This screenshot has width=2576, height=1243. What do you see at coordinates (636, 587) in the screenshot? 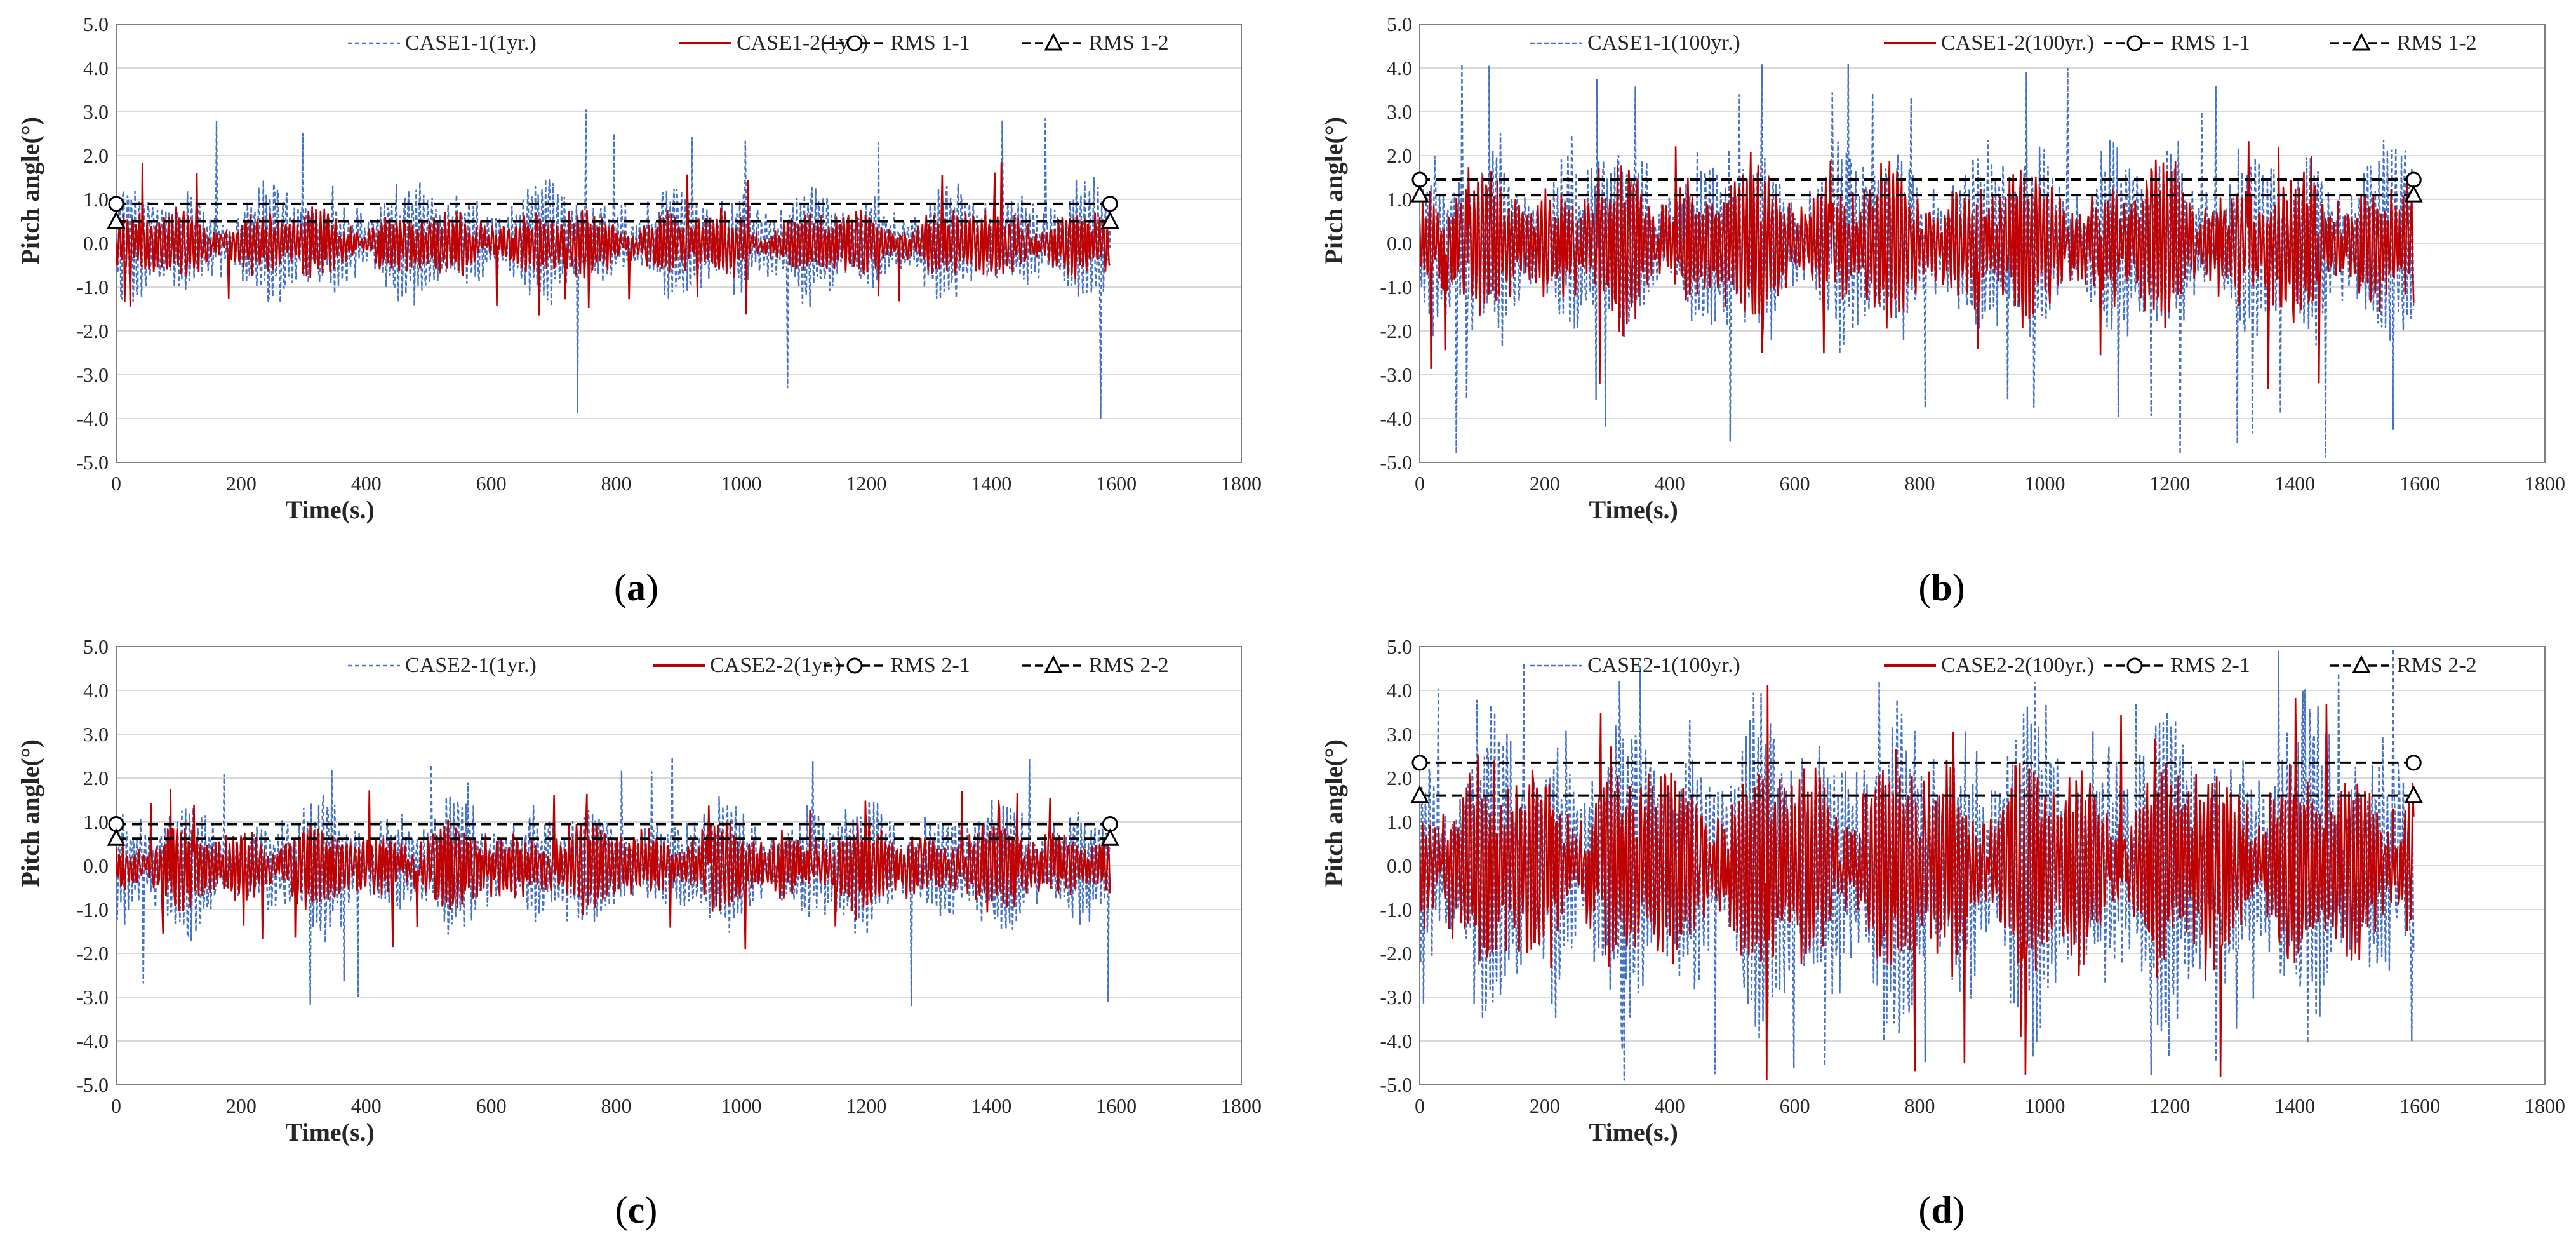
I see `panel-label: (a)` at bounding box center [636, 587].